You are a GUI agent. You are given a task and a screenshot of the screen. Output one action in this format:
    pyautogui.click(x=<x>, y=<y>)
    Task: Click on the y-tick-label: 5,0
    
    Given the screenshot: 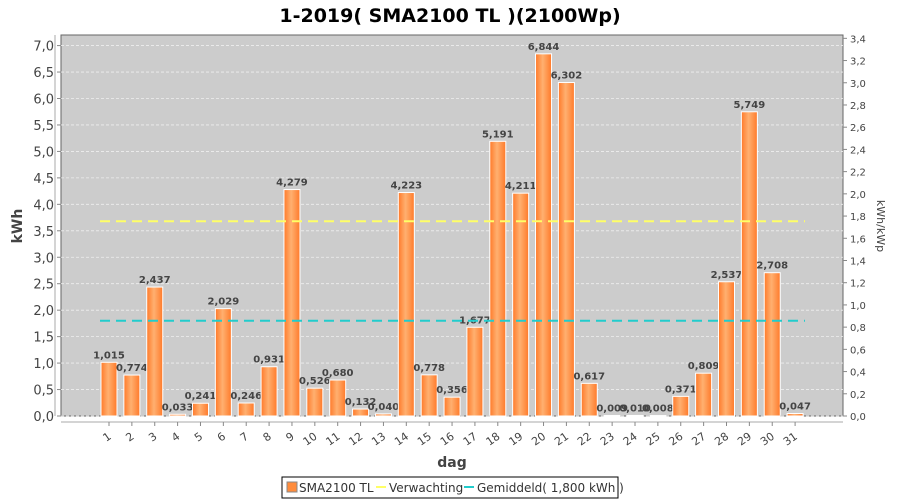 What is the action you would take?
    pyautogui.click(x=43, y=152)
    